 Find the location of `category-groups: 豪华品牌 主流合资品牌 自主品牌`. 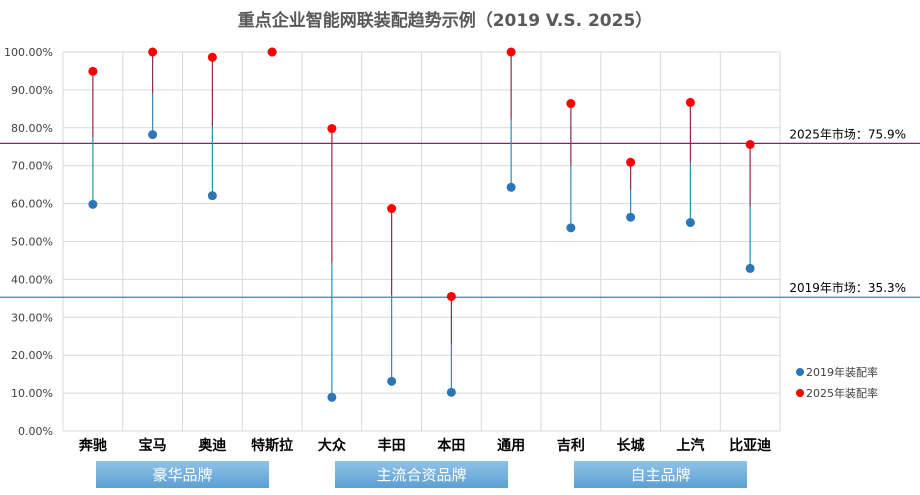

category-groups: 豪华品牌 主流合资品牌 自主品牌 is located at coordinates (421, 474).